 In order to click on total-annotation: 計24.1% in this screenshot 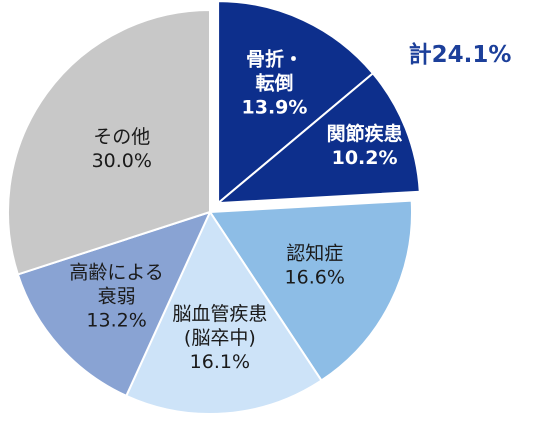, I will do `click(460, 54)`.